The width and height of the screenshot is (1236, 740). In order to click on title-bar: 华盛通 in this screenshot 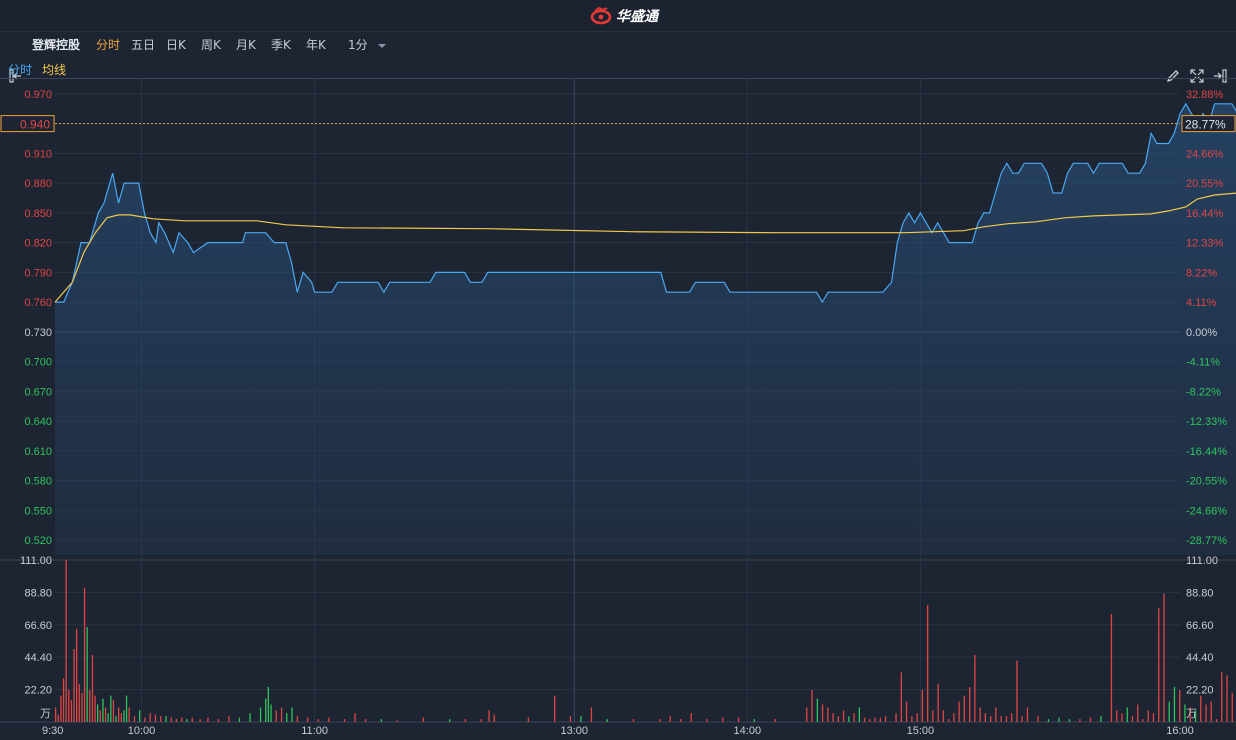, I will do `click(618, 16)`.